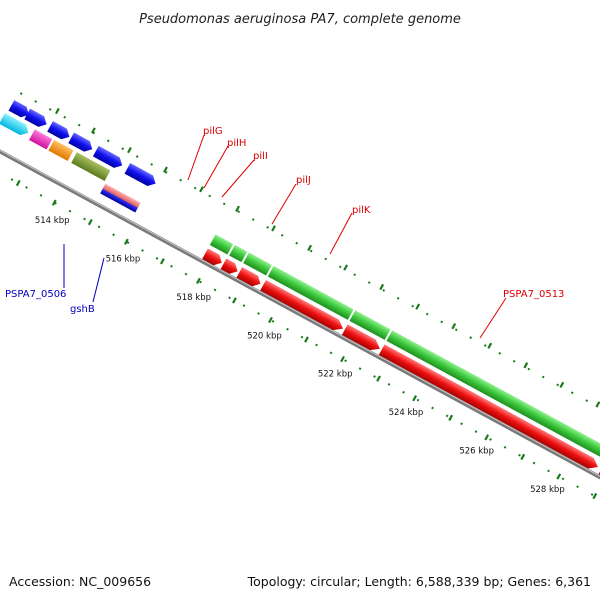  I want to click on gene-gshB, so click(120, 198).